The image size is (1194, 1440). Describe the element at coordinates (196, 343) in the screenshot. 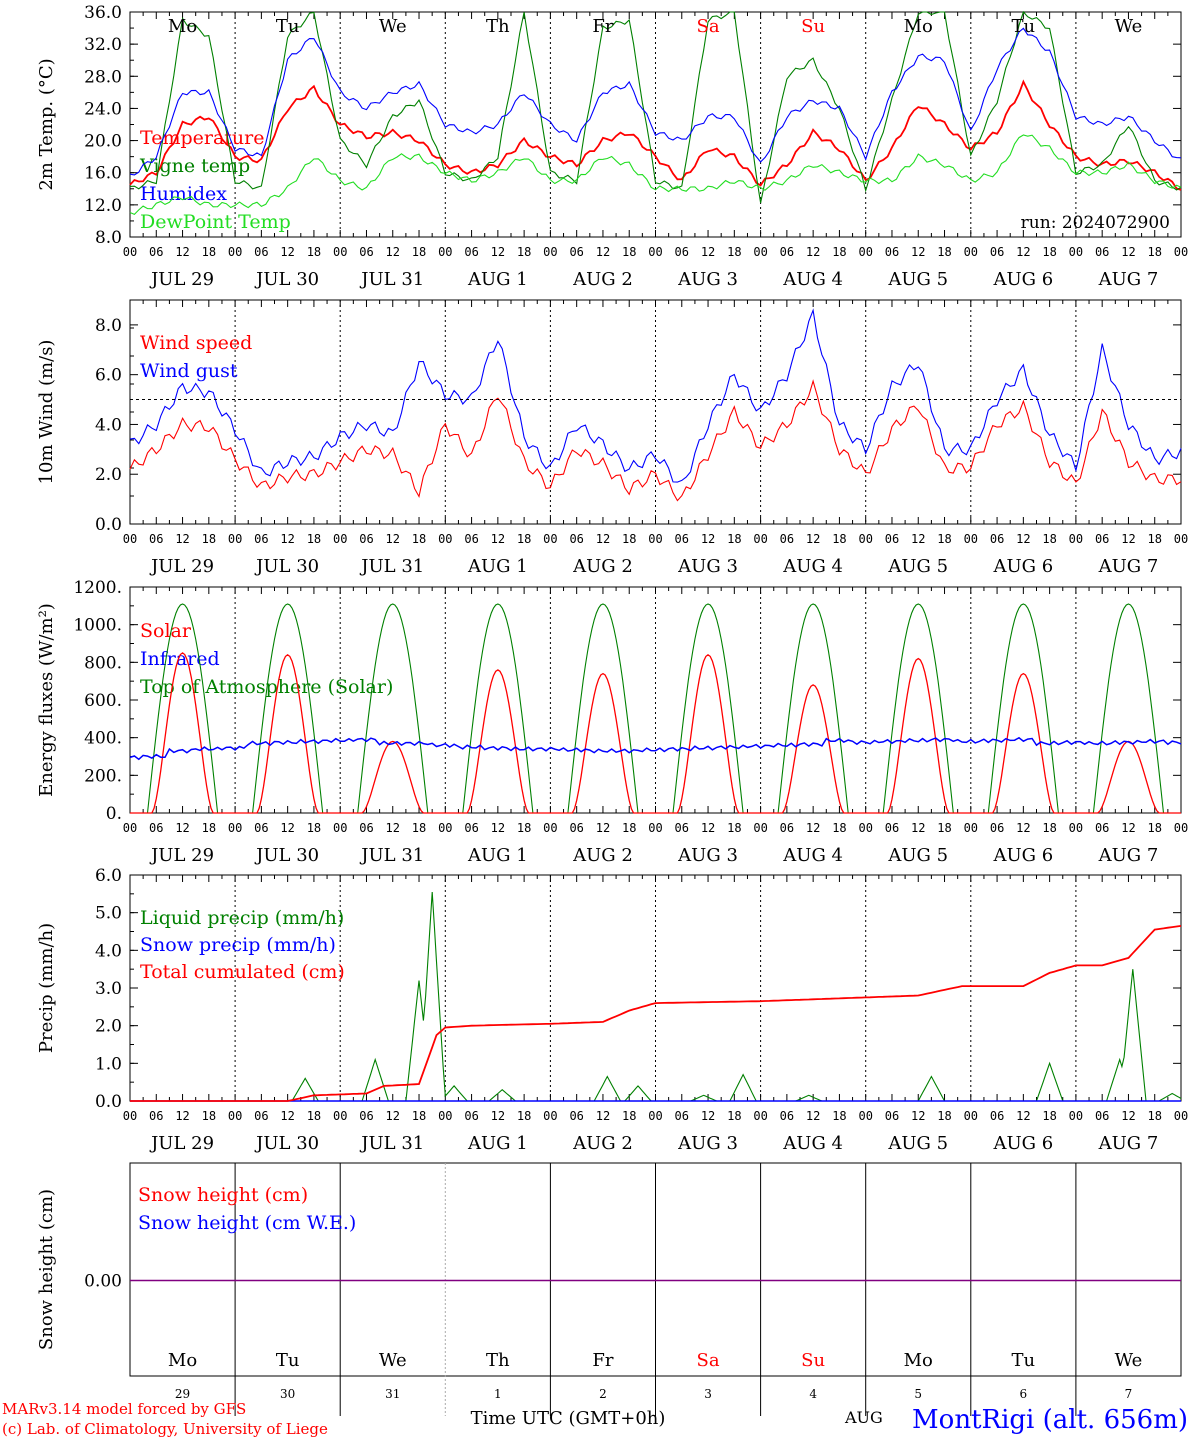

I see `legend-entry: Wind speed` at that location.